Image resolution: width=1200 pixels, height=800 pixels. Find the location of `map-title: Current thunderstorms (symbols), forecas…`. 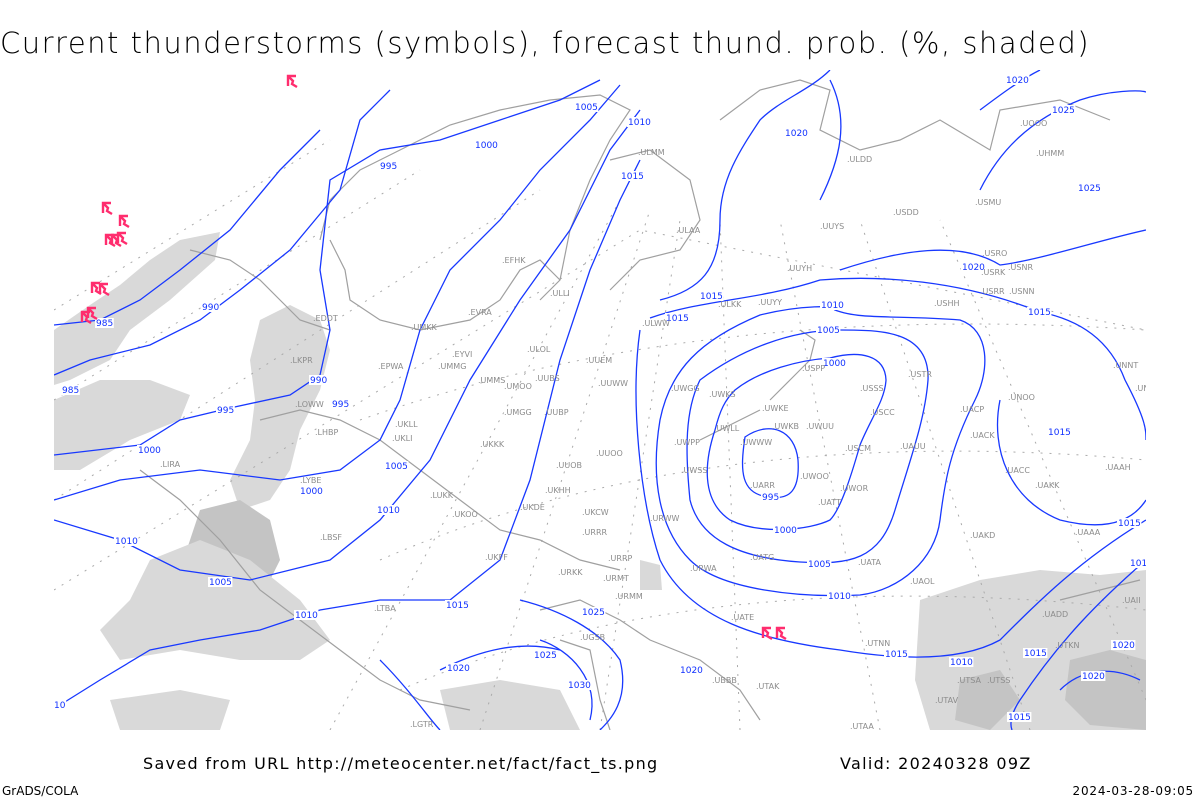

map-title: Current thunderstorms (symbols), forecas… is located at coordinates (545, 43).